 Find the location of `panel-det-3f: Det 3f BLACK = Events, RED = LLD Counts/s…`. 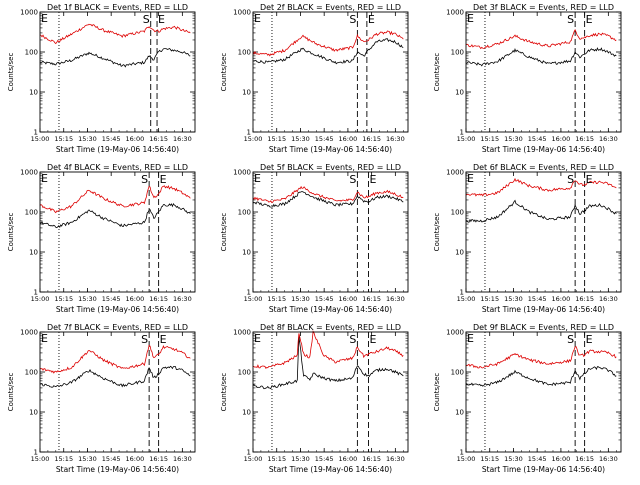

panel-det-3f: Det 3f BLACK = Events, RED = LLD Counts/s… is located at coordinates (527, 78).